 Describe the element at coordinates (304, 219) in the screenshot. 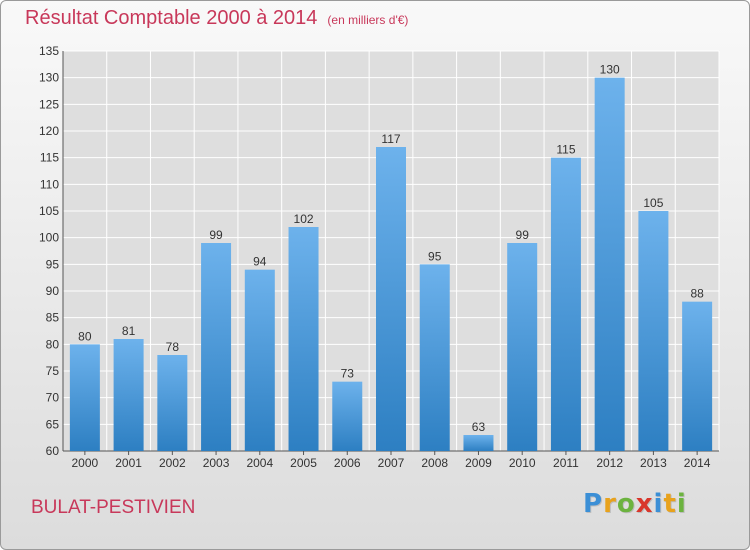

I see `data-label: 102` at that location.